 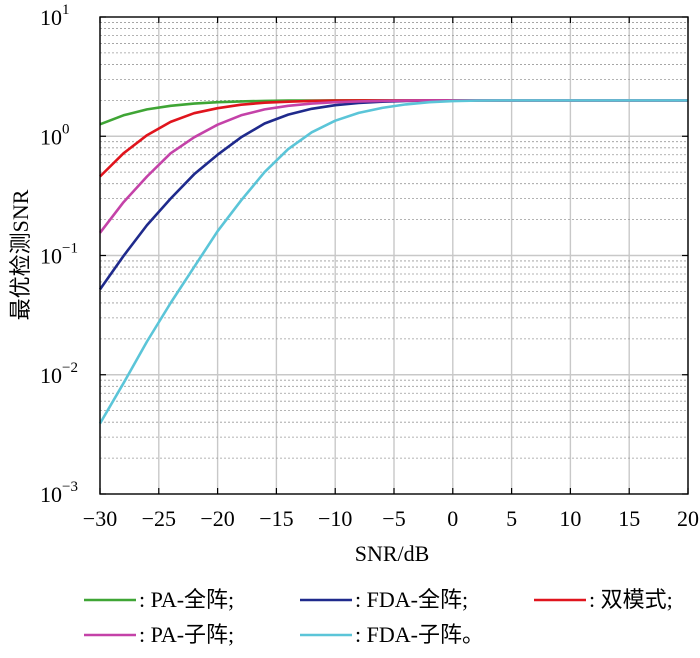 I want to click on x-tick-label: 20, so click(x=688, y=518).